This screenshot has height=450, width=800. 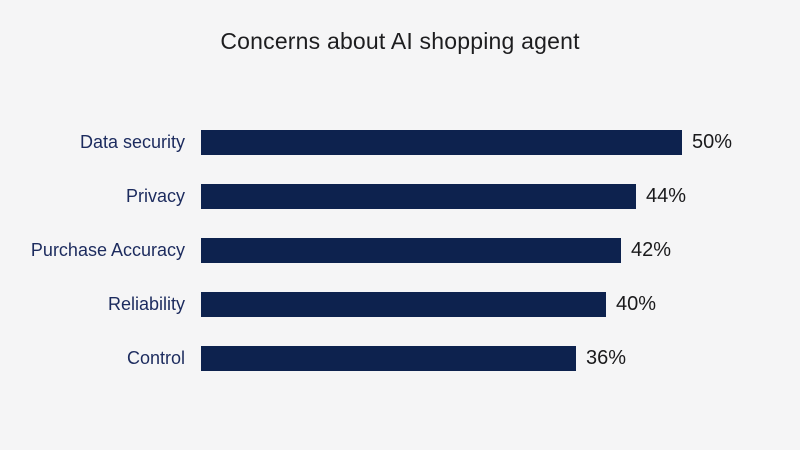 What do you see at coordinates (606, 358) in the screenshot?
I see `value-label: 36%` at bounding box center [606, 358].